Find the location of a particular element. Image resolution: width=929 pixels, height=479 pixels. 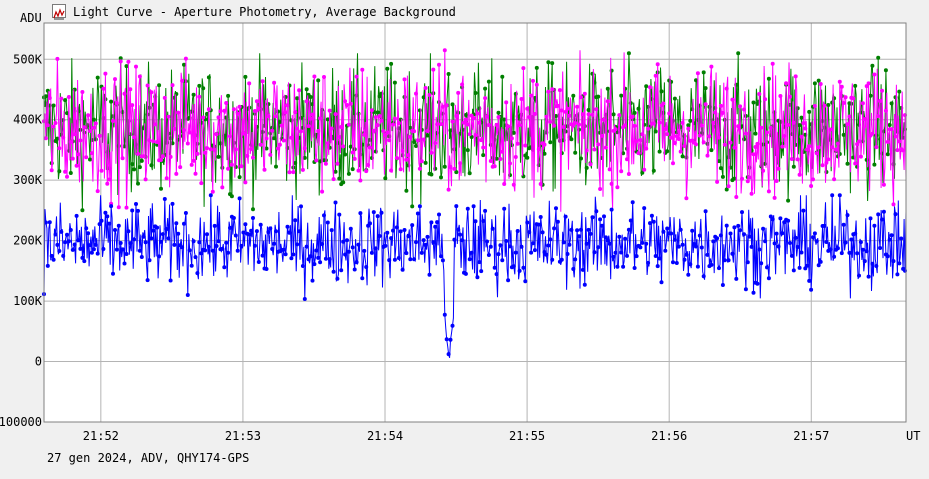

y-tick-labels: 500K 400K 300K 200K 100K 0 100000 is located at coordinates (21, 240).